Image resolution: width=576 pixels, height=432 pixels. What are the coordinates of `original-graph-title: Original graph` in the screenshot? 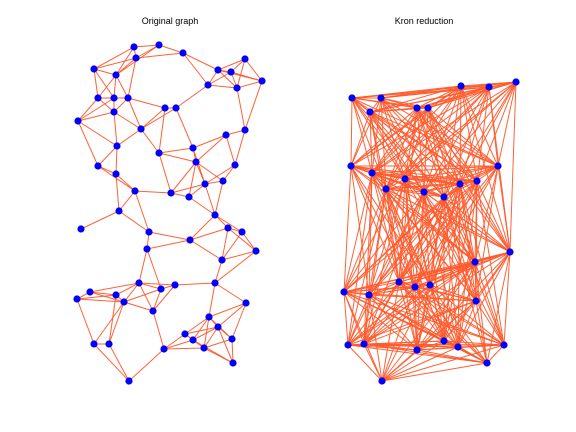 It's located at (170, 21).